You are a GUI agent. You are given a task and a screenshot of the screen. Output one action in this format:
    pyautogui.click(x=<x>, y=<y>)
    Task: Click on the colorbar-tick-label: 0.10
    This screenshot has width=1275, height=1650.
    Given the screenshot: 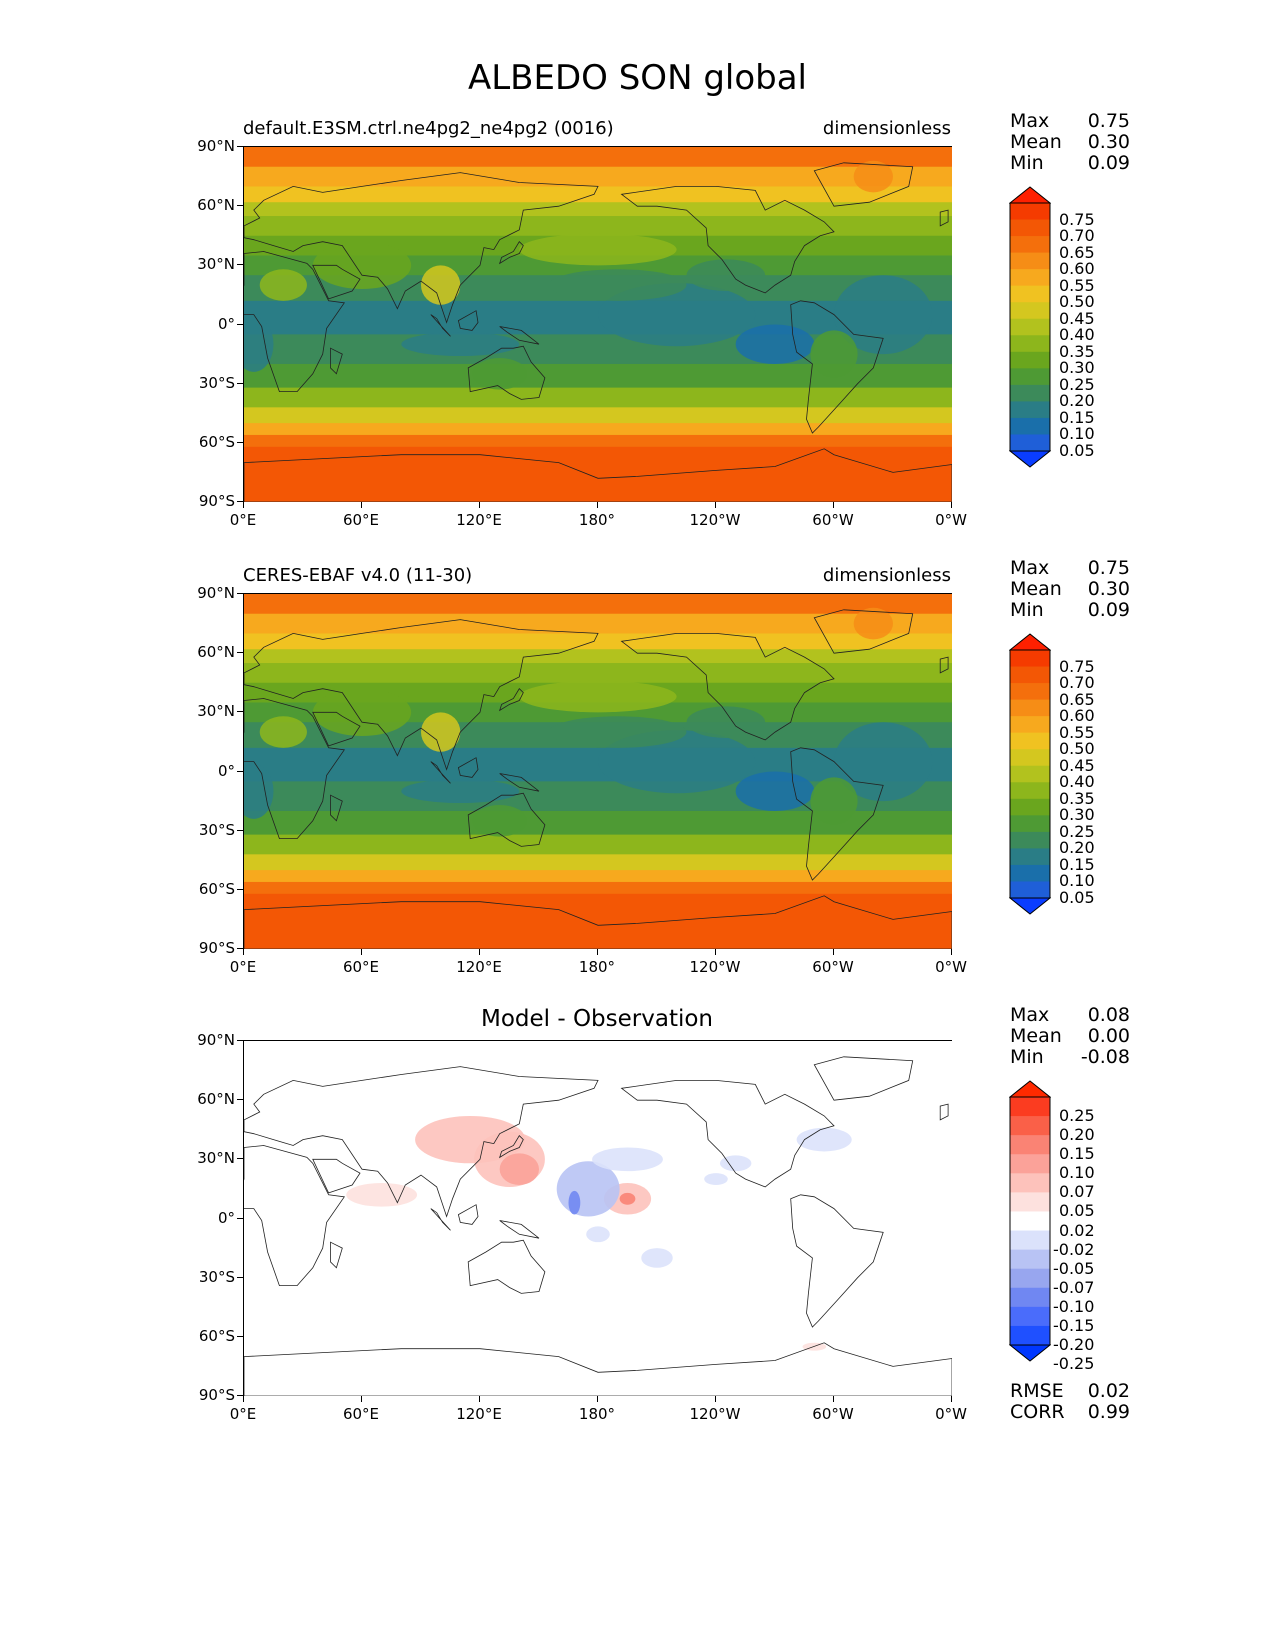 What is the action you would take?
    pyautogui.click(x=1077, y=1173)
    